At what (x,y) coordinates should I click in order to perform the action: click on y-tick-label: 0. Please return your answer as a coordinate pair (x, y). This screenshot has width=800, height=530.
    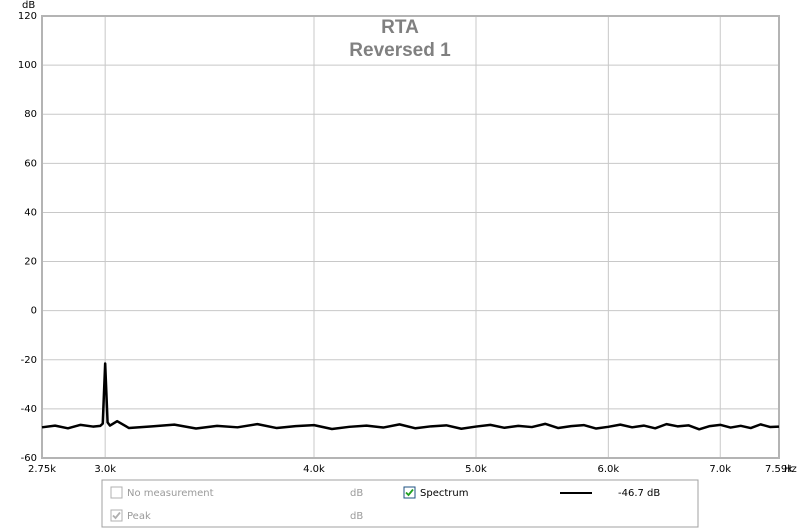
    Looking at the image, I should click on (34, 311).